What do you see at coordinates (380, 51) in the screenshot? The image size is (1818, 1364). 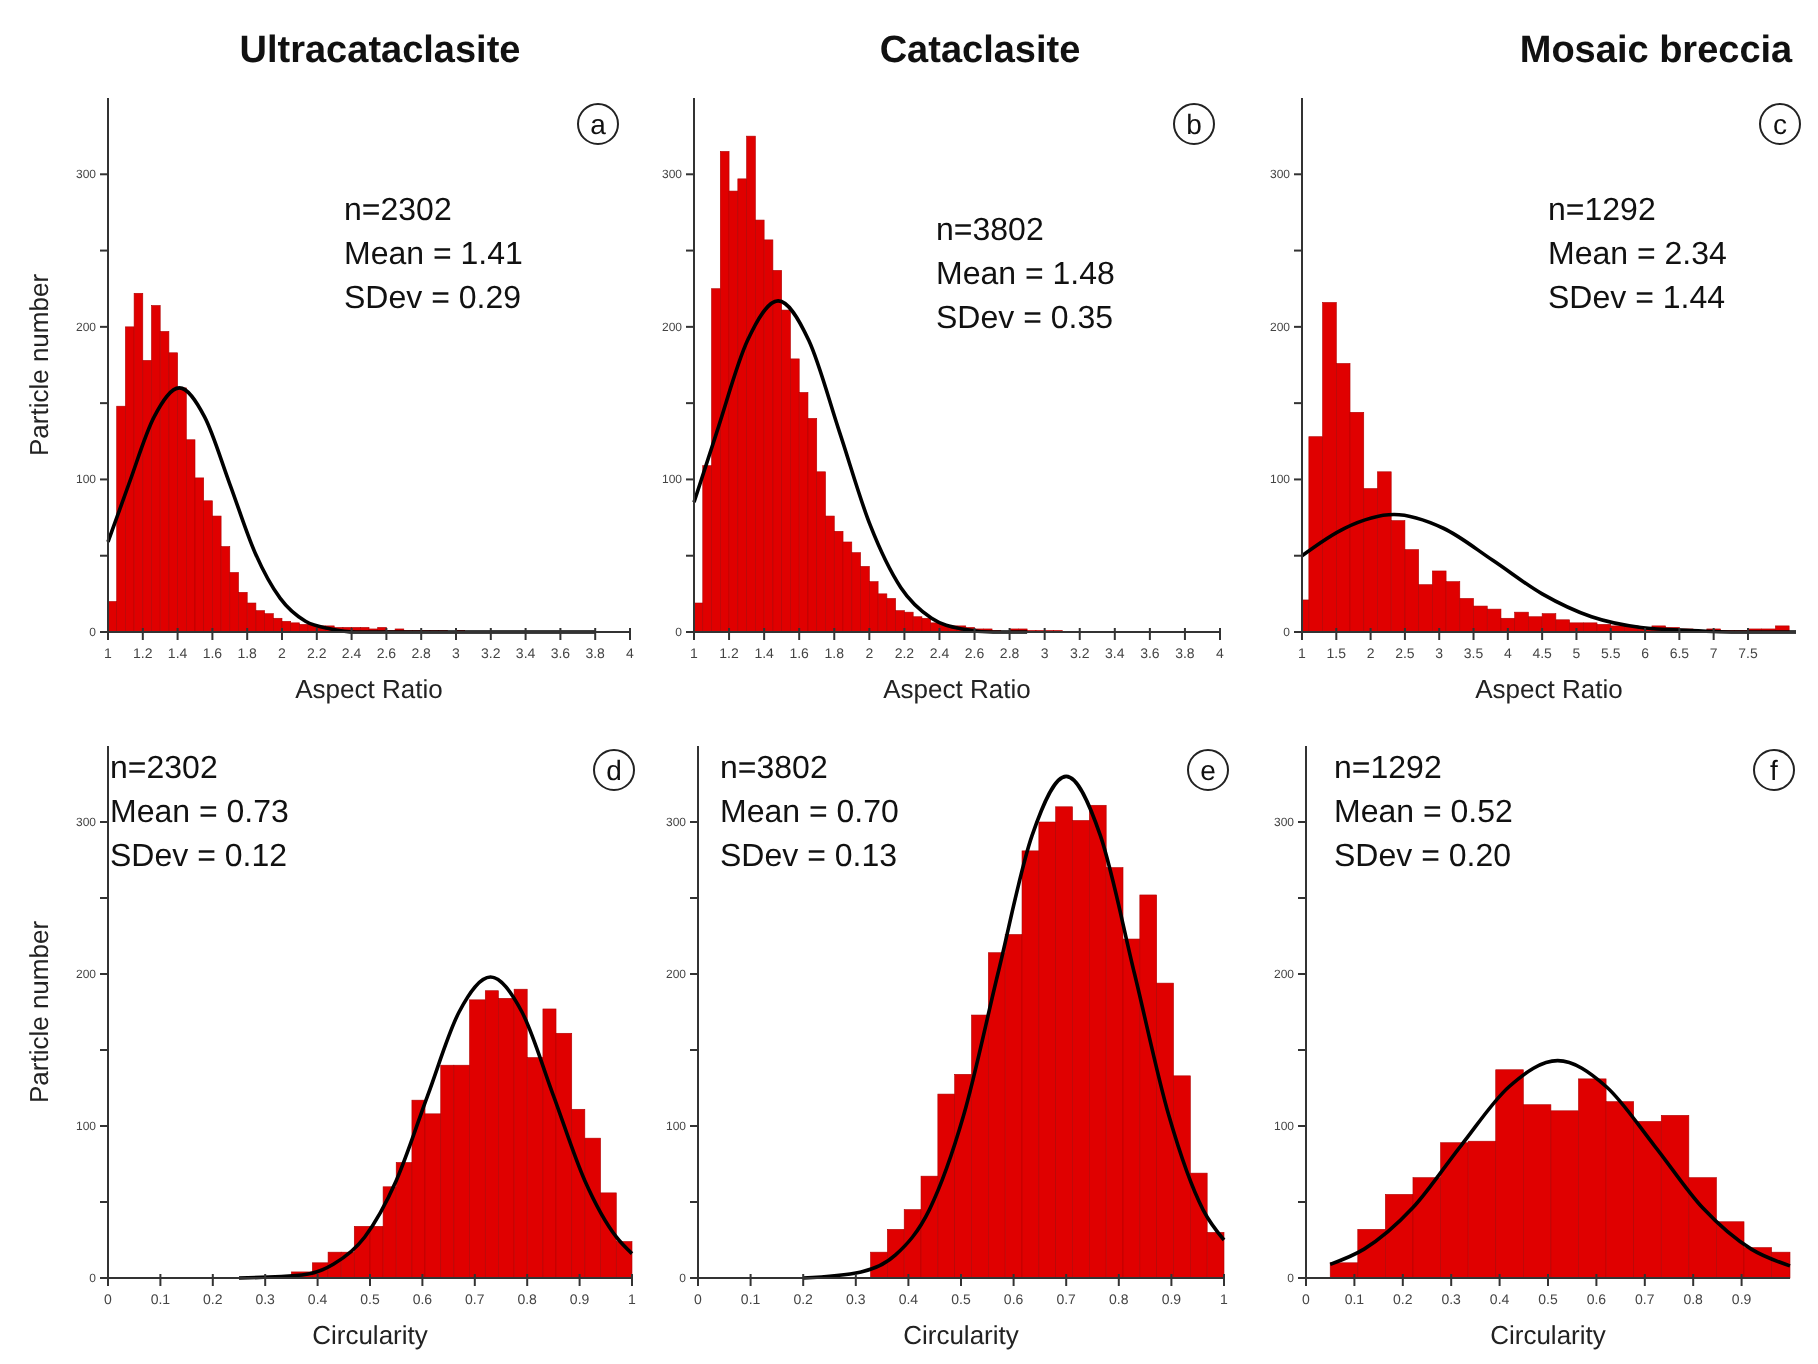 I see `chart-title: Ultracataclasite` at bounding box center [380, 51].